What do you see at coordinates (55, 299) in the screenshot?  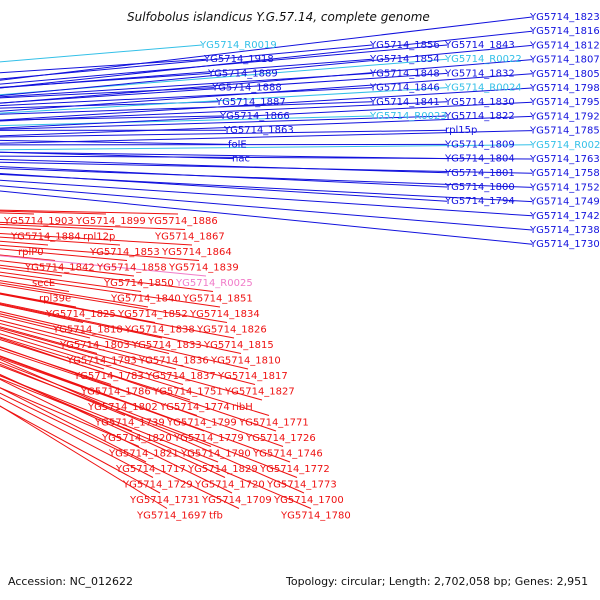 I see `gene-label-r-15: rpl39e` at bounding box center [55, 299].